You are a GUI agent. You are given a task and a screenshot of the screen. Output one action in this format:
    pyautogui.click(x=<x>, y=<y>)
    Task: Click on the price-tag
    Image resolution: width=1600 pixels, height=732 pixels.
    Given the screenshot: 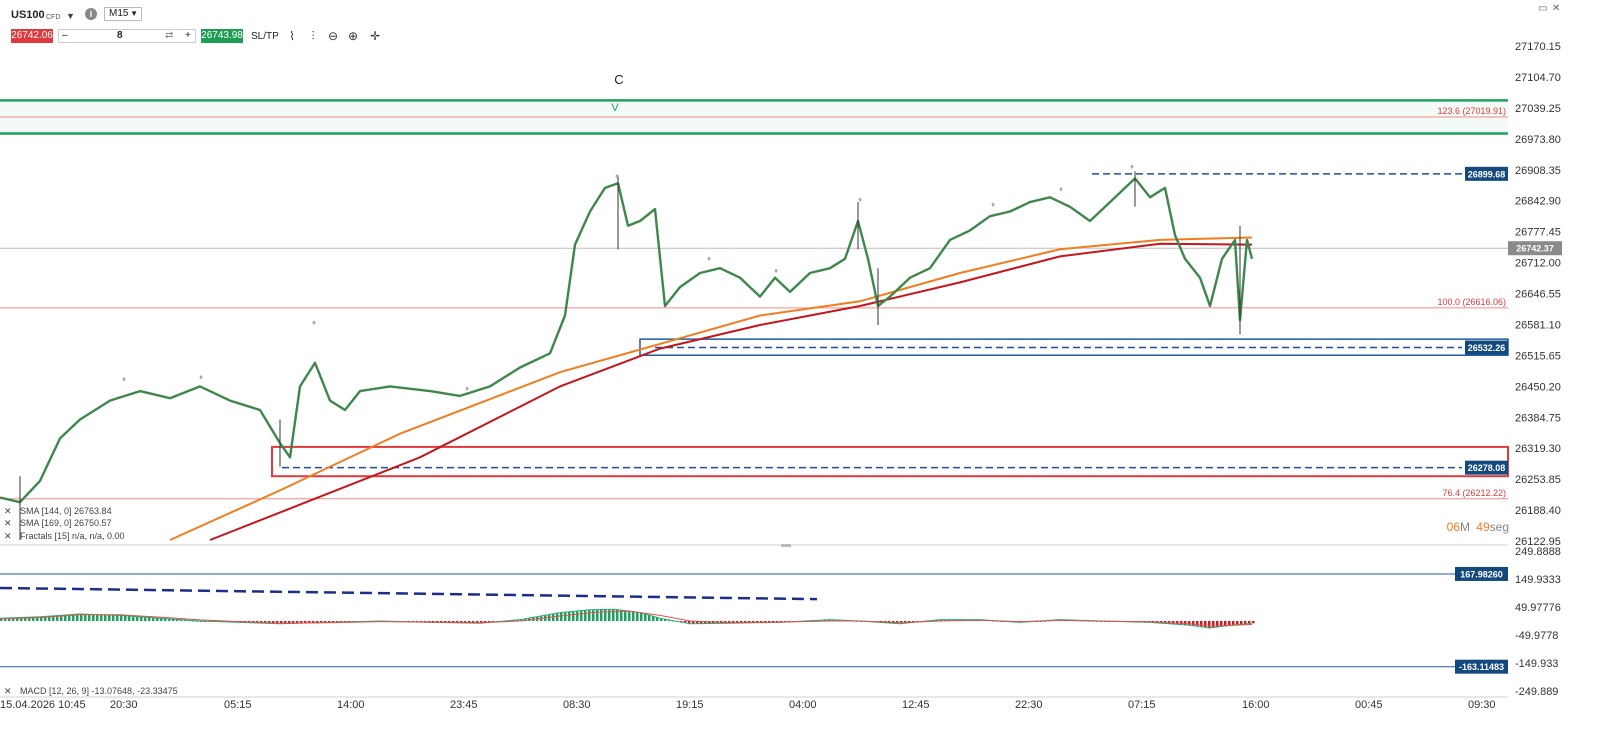 What is the action you would take?
    pyautogui.click(x=1486, y=173)
    